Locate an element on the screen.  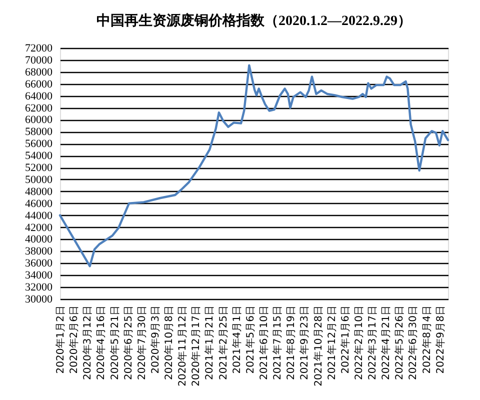
chart-title: 中国再生资源废铜价格指数（2020.1.2—2022.9.29） is located at coordinates (254, 20).